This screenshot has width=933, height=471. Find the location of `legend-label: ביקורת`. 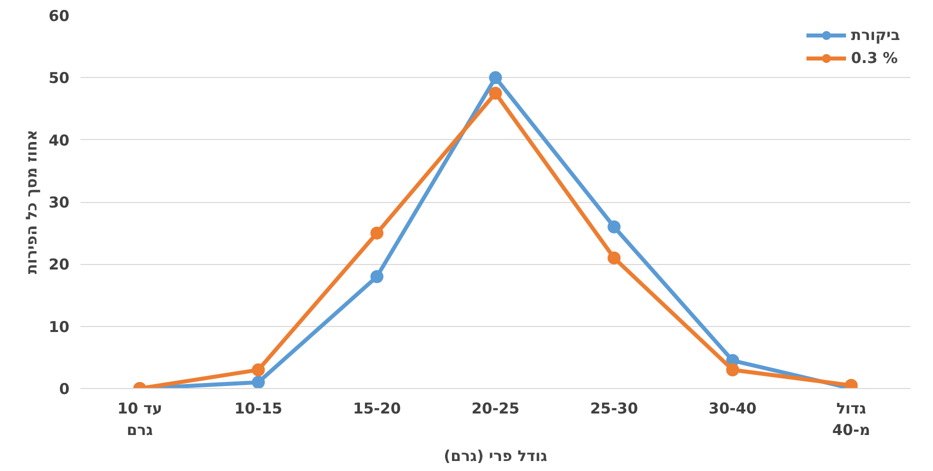

legend-label: ביקורת is located at coordinates (875, 35).